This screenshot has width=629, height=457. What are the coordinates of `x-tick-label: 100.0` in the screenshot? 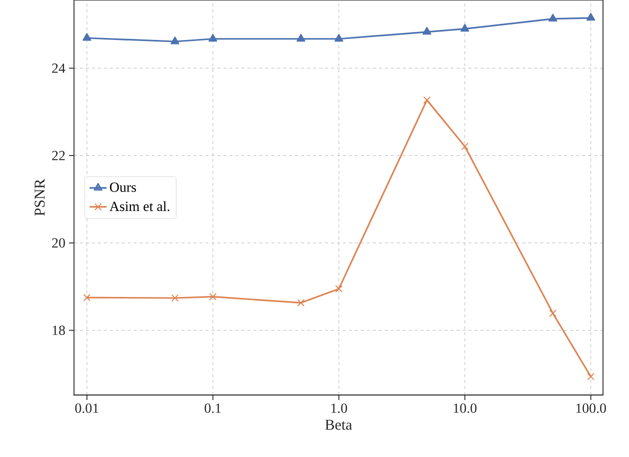 It's located at (591, 408).